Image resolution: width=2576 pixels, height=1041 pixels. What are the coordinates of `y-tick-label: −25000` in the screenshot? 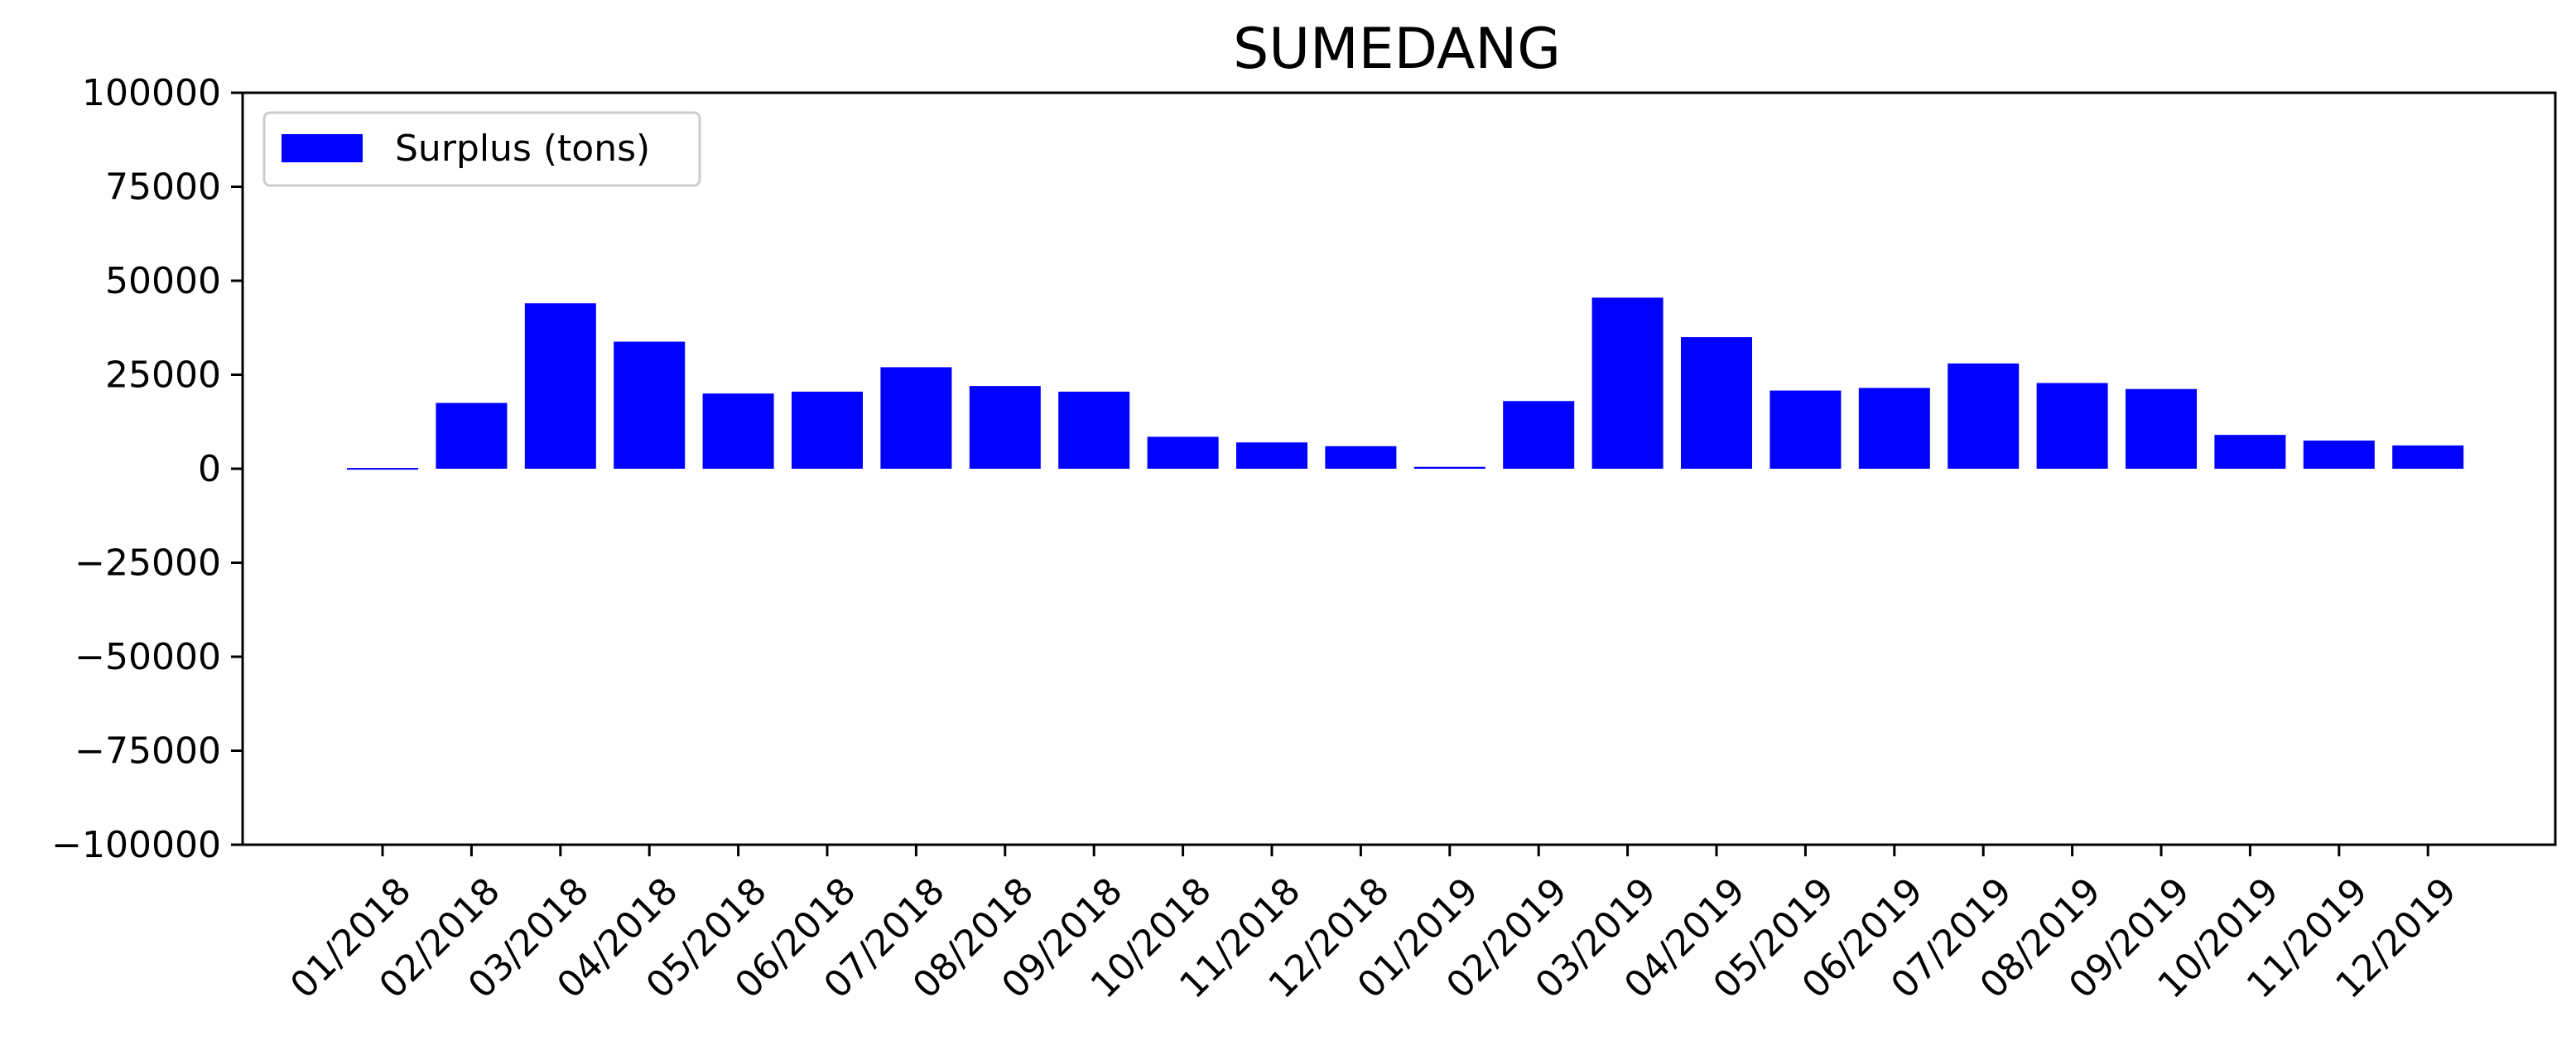 It's located at (148, 563).